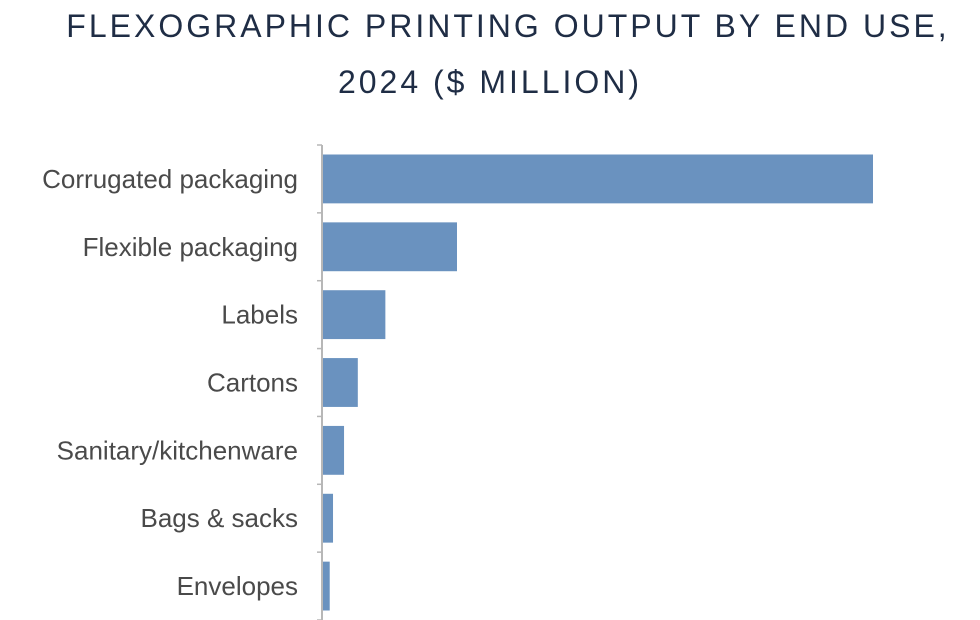  What do you see at coordinates (598, 179) in the screenshot?
I see `bar-corrugated-packaging` at bounding box center [598, 179].